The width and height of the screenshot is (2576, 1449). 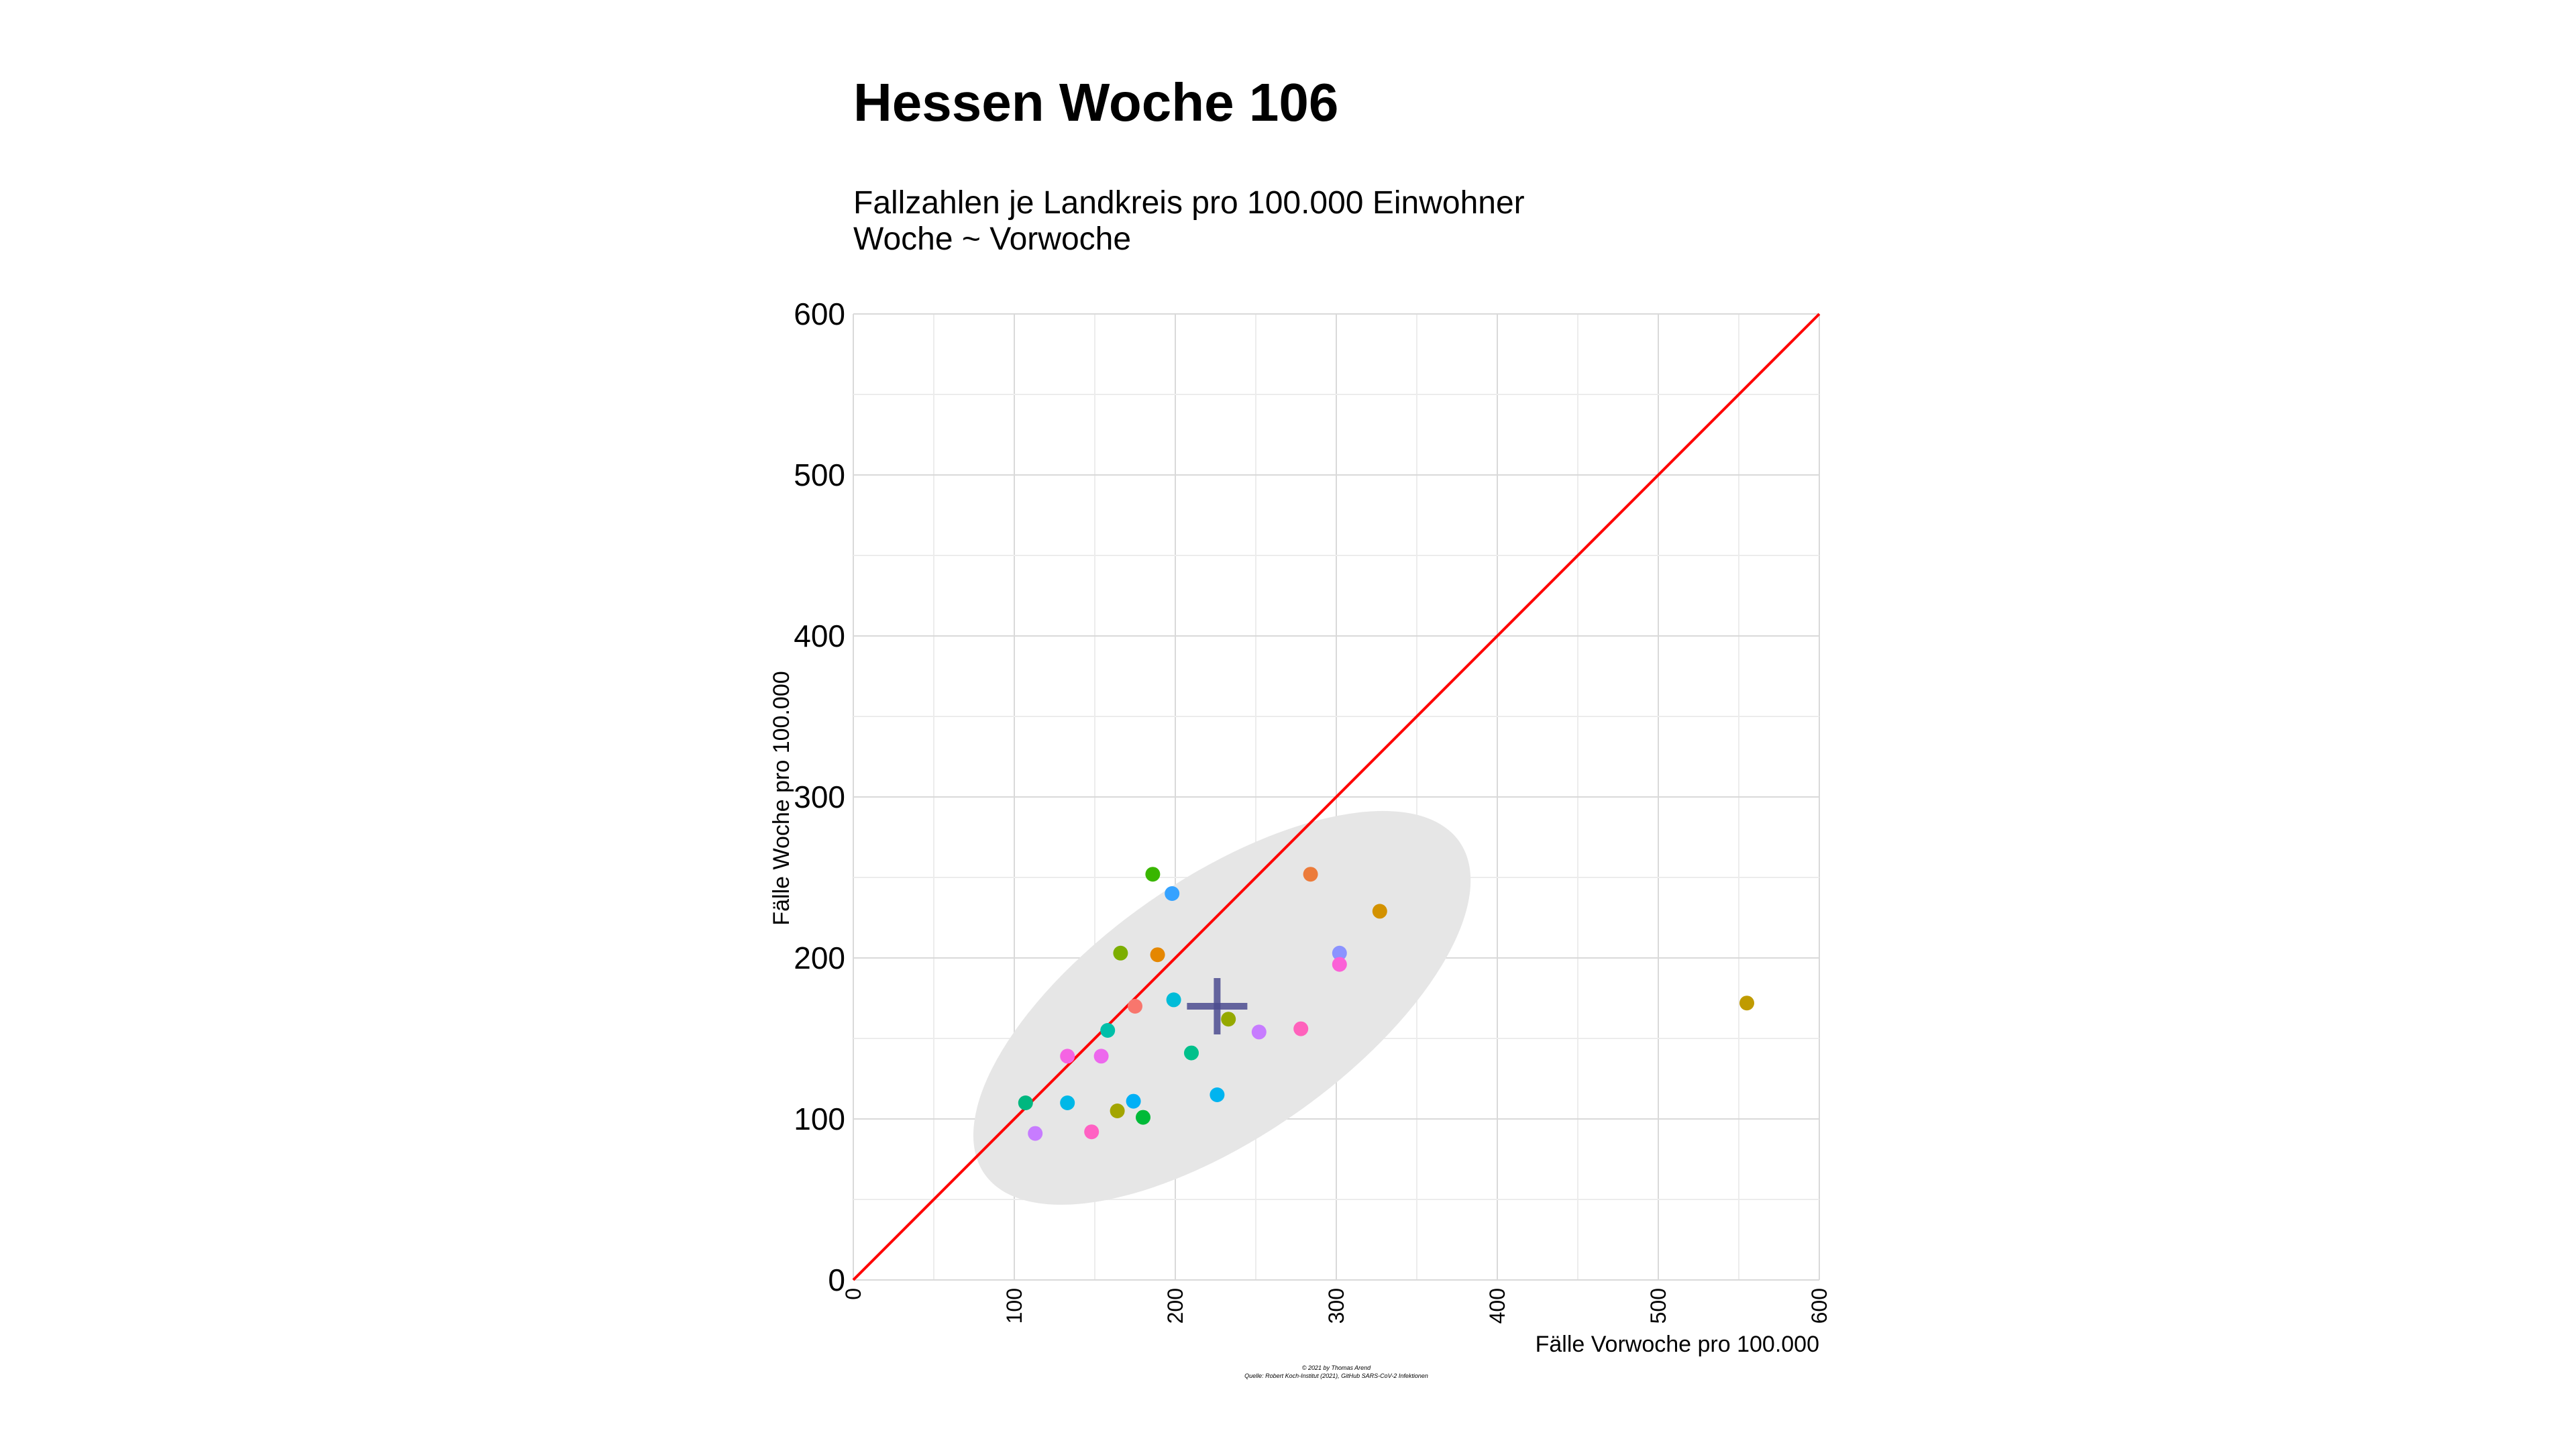 What do you see at coordinates (819, 636) in the screenshot?
I see `y-tick-label: 400` at bounding box center [819, 636].